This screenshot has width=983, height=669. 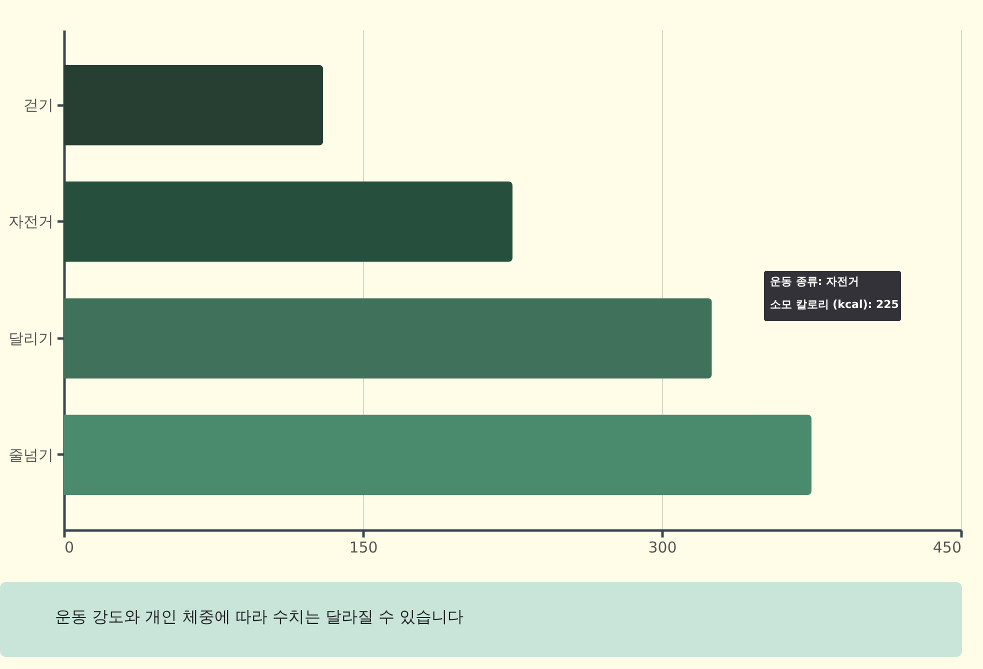 What do you see at coordinates (363, 547) in the screenshot?
I see `x-tick-label: 150` at bounding box center [363, 547].